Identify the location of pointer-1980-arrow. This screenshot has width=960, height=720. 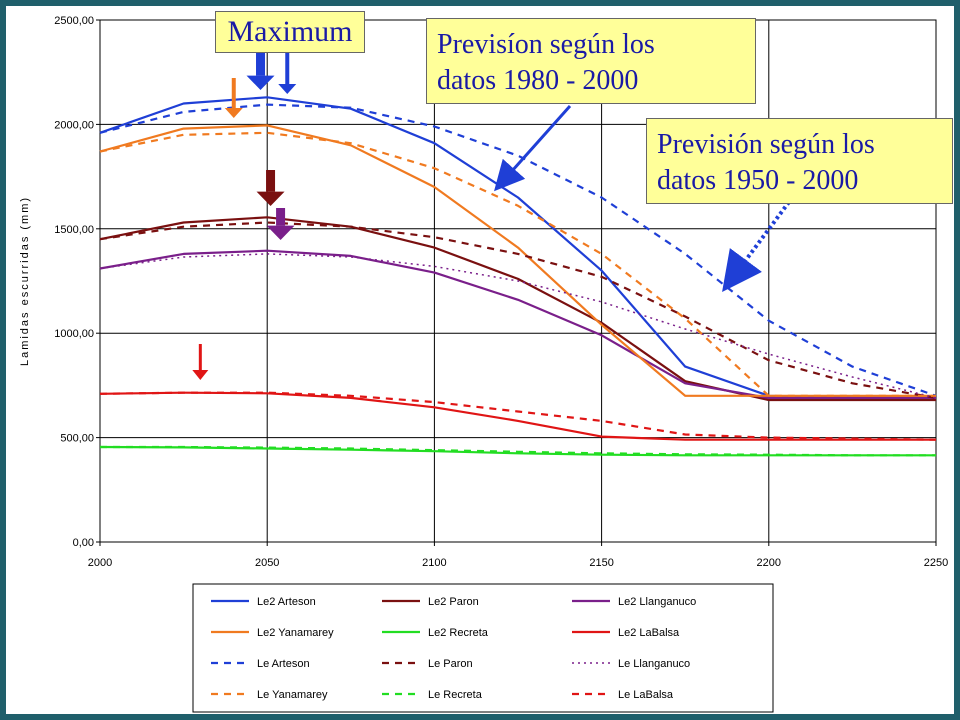
(533, 148).